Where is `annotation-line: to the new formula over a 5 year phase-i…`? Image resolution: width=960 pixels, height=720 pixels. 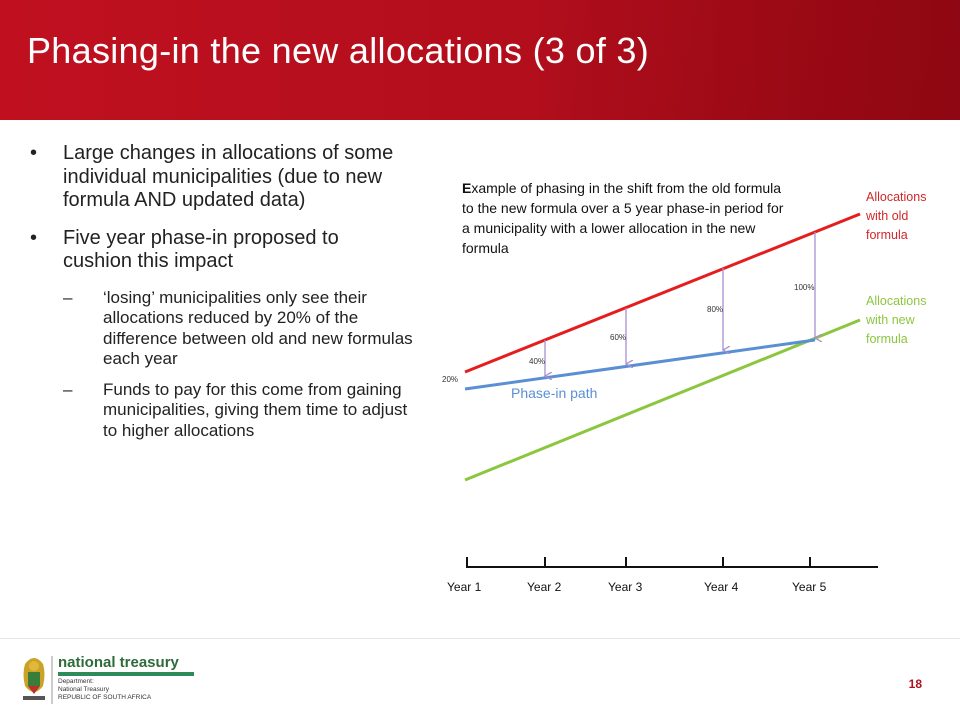
annotation-line: to the new formula over a 5 year phase-i… is located at coordinates (623, 208).